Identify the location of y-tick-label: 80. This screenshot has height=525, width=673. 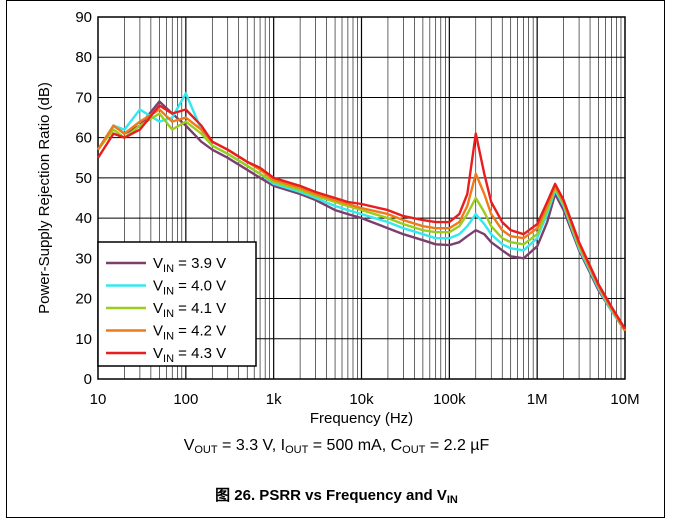
(83, 57).